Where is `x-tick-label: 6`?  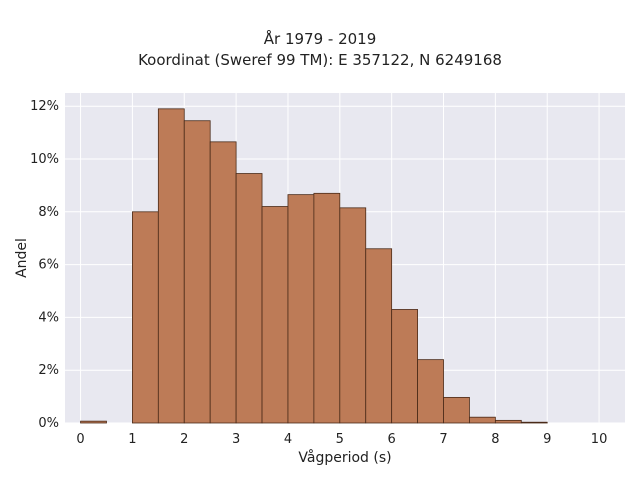
x-tick-label: 6 is located at coordinates (392, 439).